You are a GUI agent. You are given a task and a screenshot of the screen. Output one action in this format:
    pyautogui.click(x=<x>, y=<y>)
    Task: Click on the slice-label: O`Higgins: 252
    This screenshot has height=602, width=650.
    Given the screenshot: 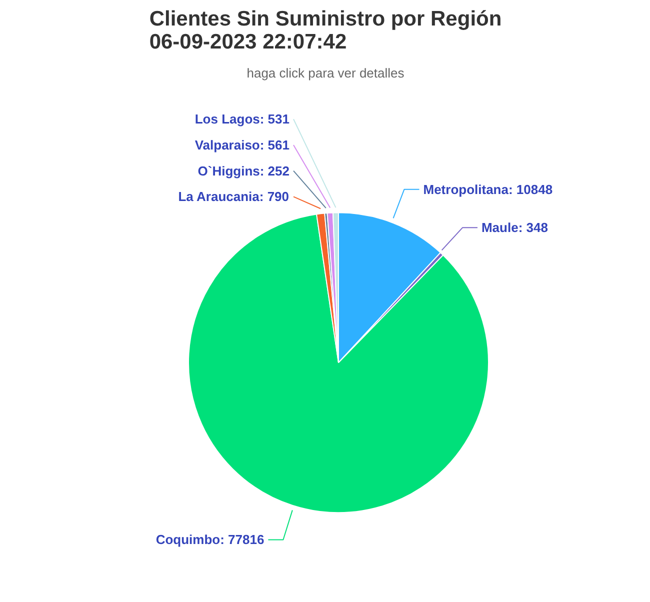 What is the action you would take?
    pyautogui.click(x=244, y=170)
    